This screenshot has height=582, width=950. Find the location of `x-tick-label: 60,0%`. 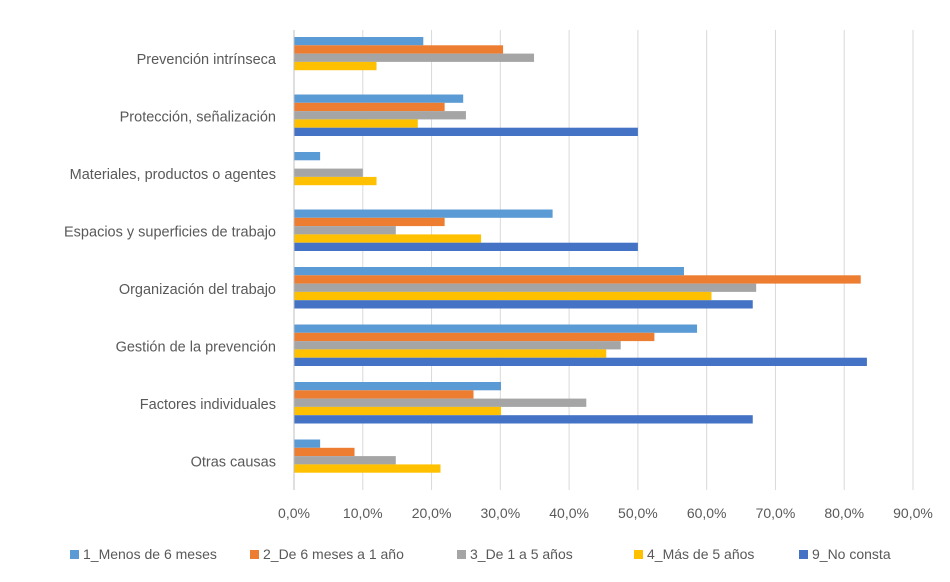

x-tick-label: 60,0% is located at coordinates (707, 513).